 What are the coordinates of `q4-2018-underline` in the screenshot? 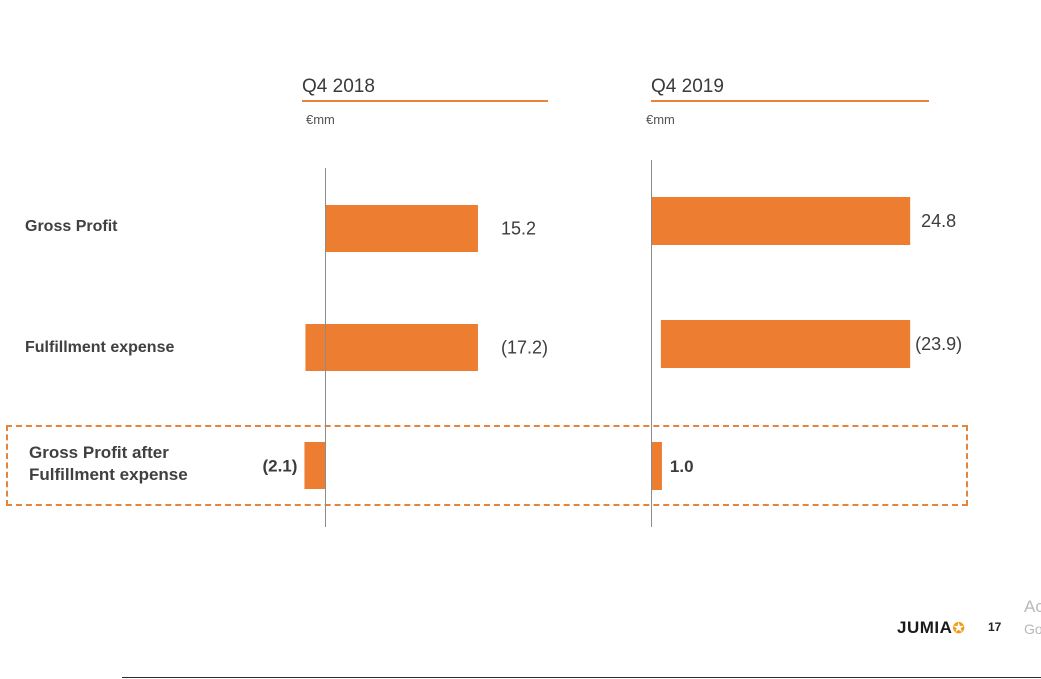 It's located at (425, 101).